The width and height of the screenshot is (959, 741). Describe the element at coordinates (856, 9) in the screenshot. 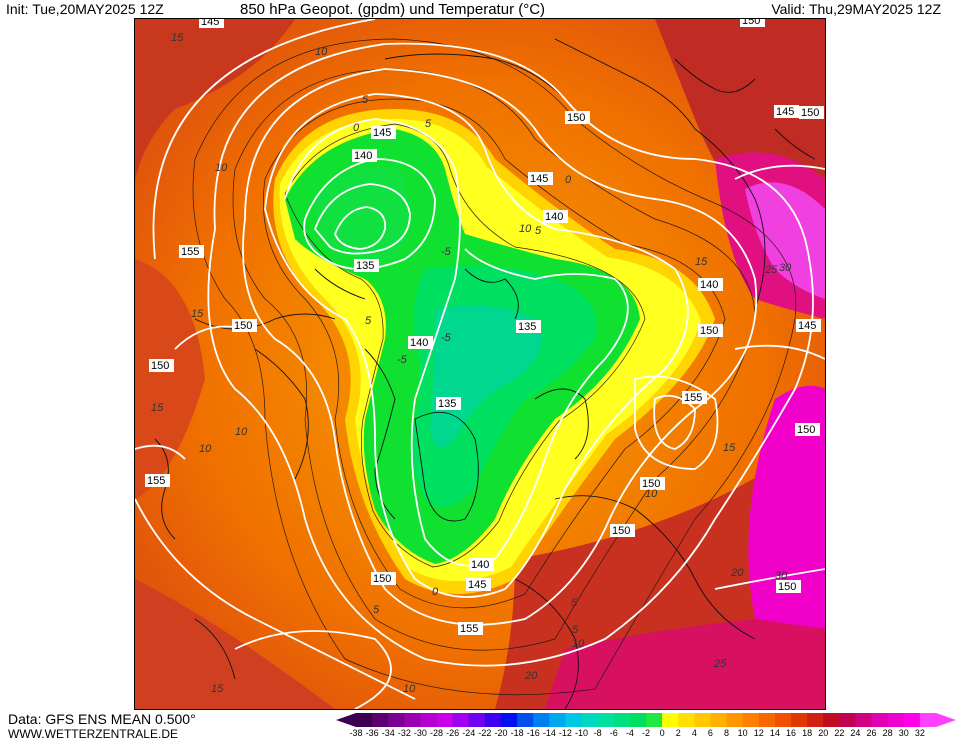

I see `valid-time: Valid: Thu,29MAY2025 12Z` at that location.